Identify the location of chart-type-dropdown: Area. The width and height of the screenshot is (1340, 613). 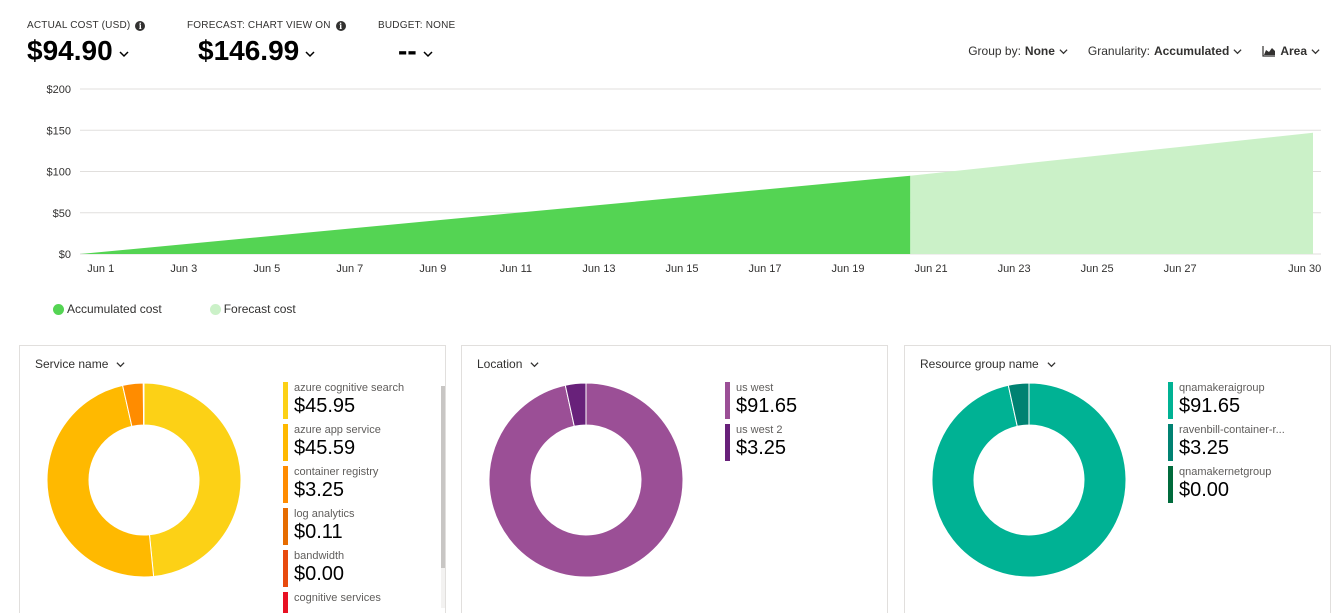
(1291, 51).